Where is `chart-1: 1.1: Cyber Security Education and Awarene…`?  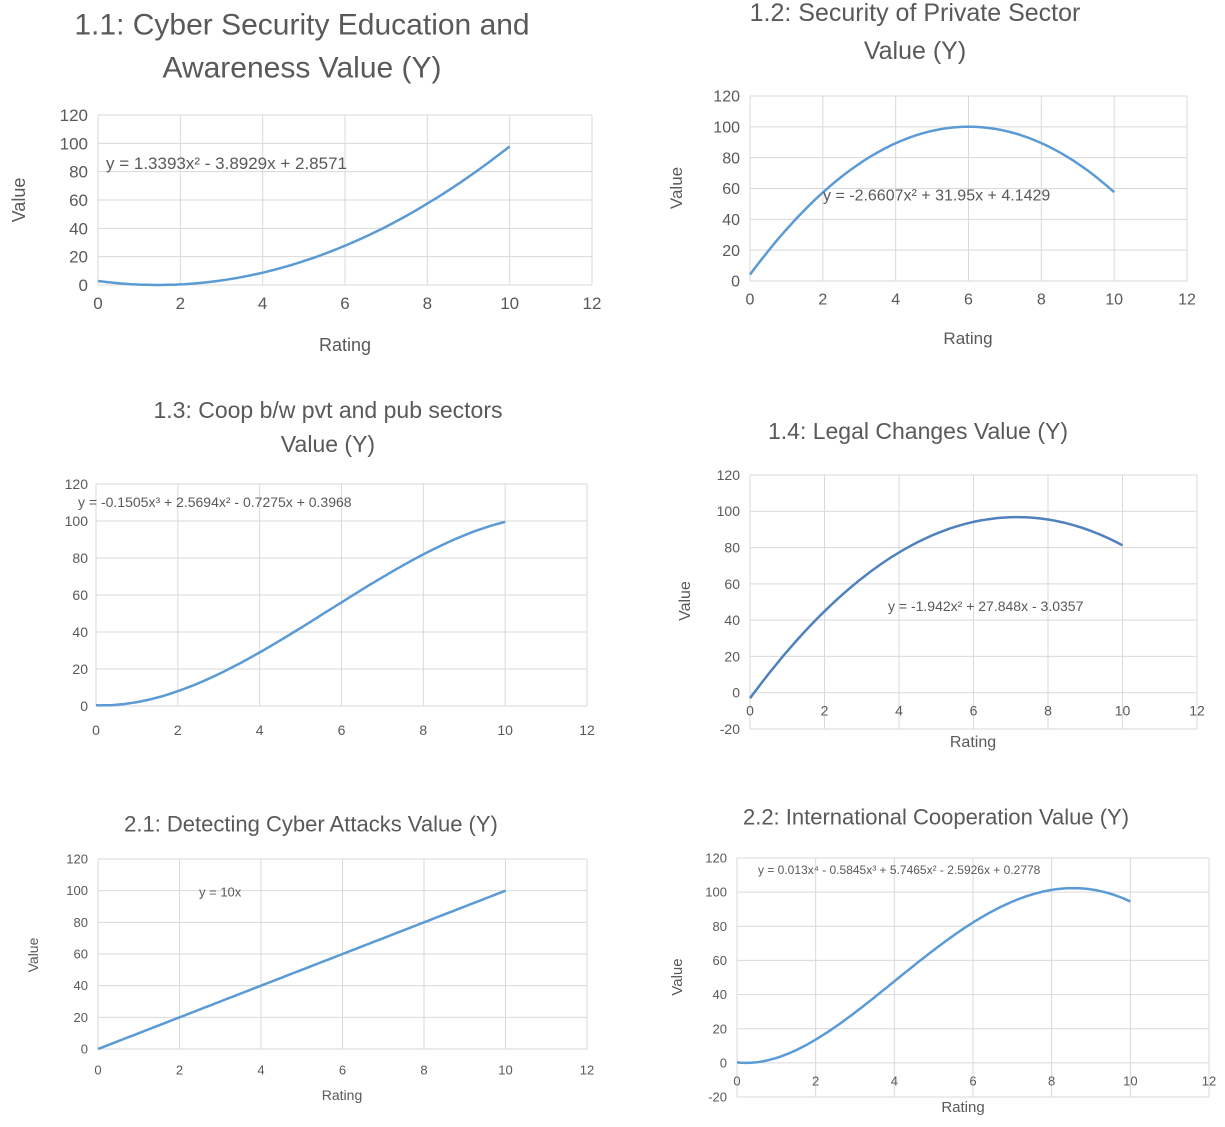
chart-1: 1.1: Cyber Security Education and Awarene… is located at coordinates (305, 182).